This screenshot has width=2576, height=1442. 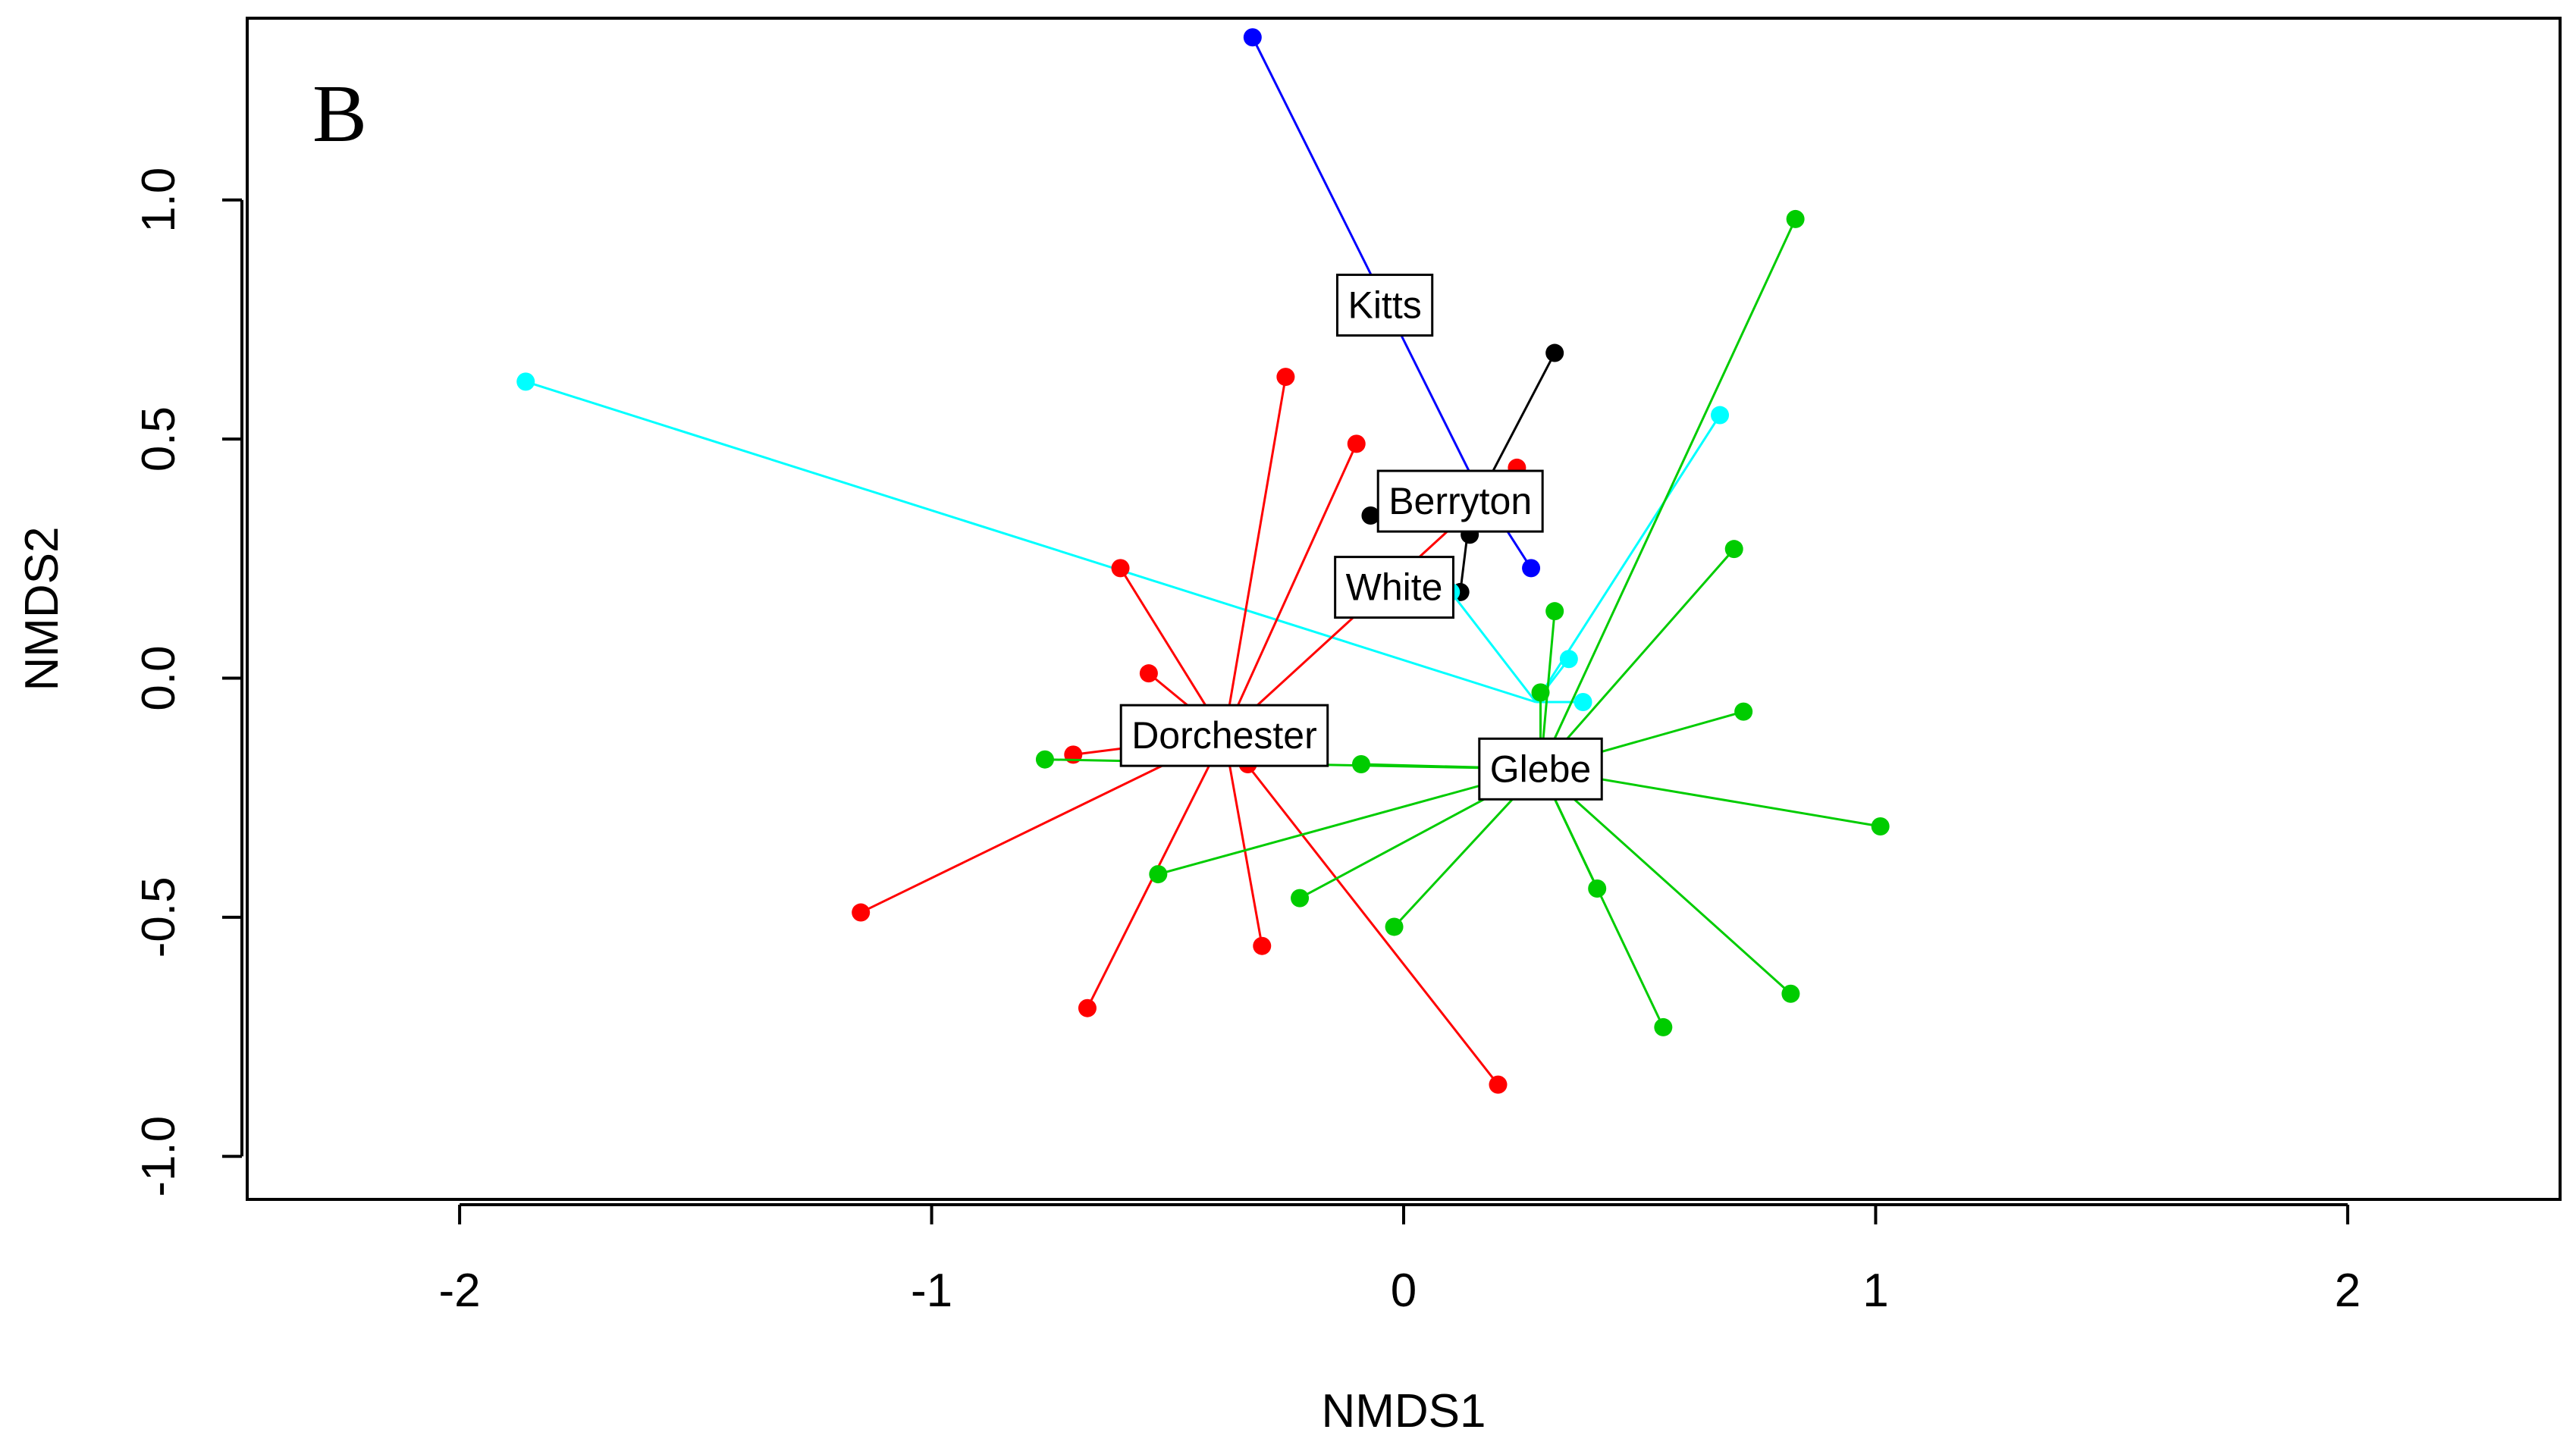 I want to click on centroid-label-text: White, so click(x=1394, y=587).